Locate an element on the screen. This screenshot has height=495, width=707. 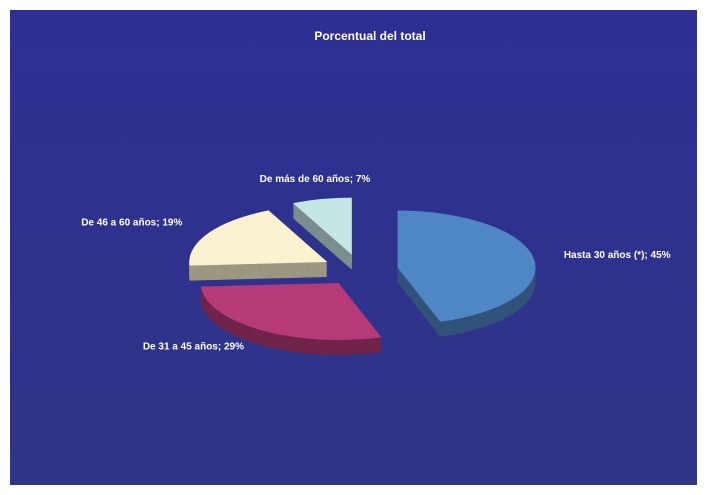
data-label: De 31 a 45 años; 29% is located at coordinates (193, 346).